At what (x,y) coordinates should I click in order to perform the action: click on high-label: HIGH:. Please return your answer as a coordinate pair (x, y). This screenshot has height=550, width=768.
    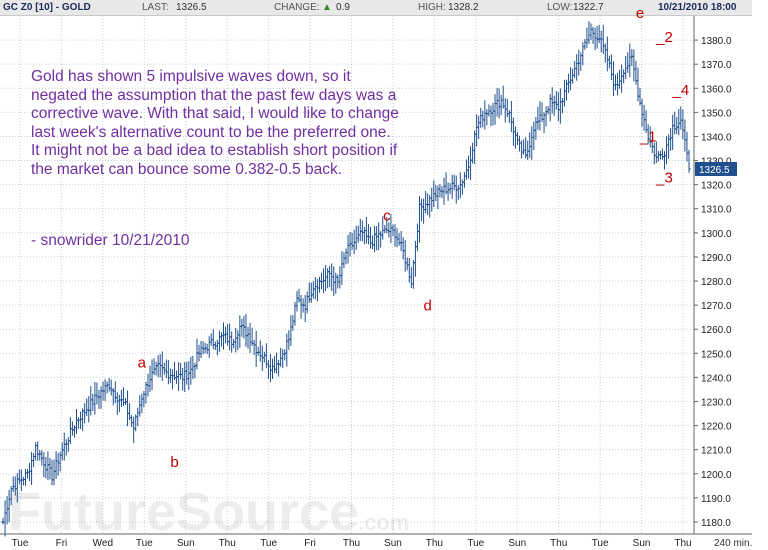
    Looking at the image, I should click on (432, 7).